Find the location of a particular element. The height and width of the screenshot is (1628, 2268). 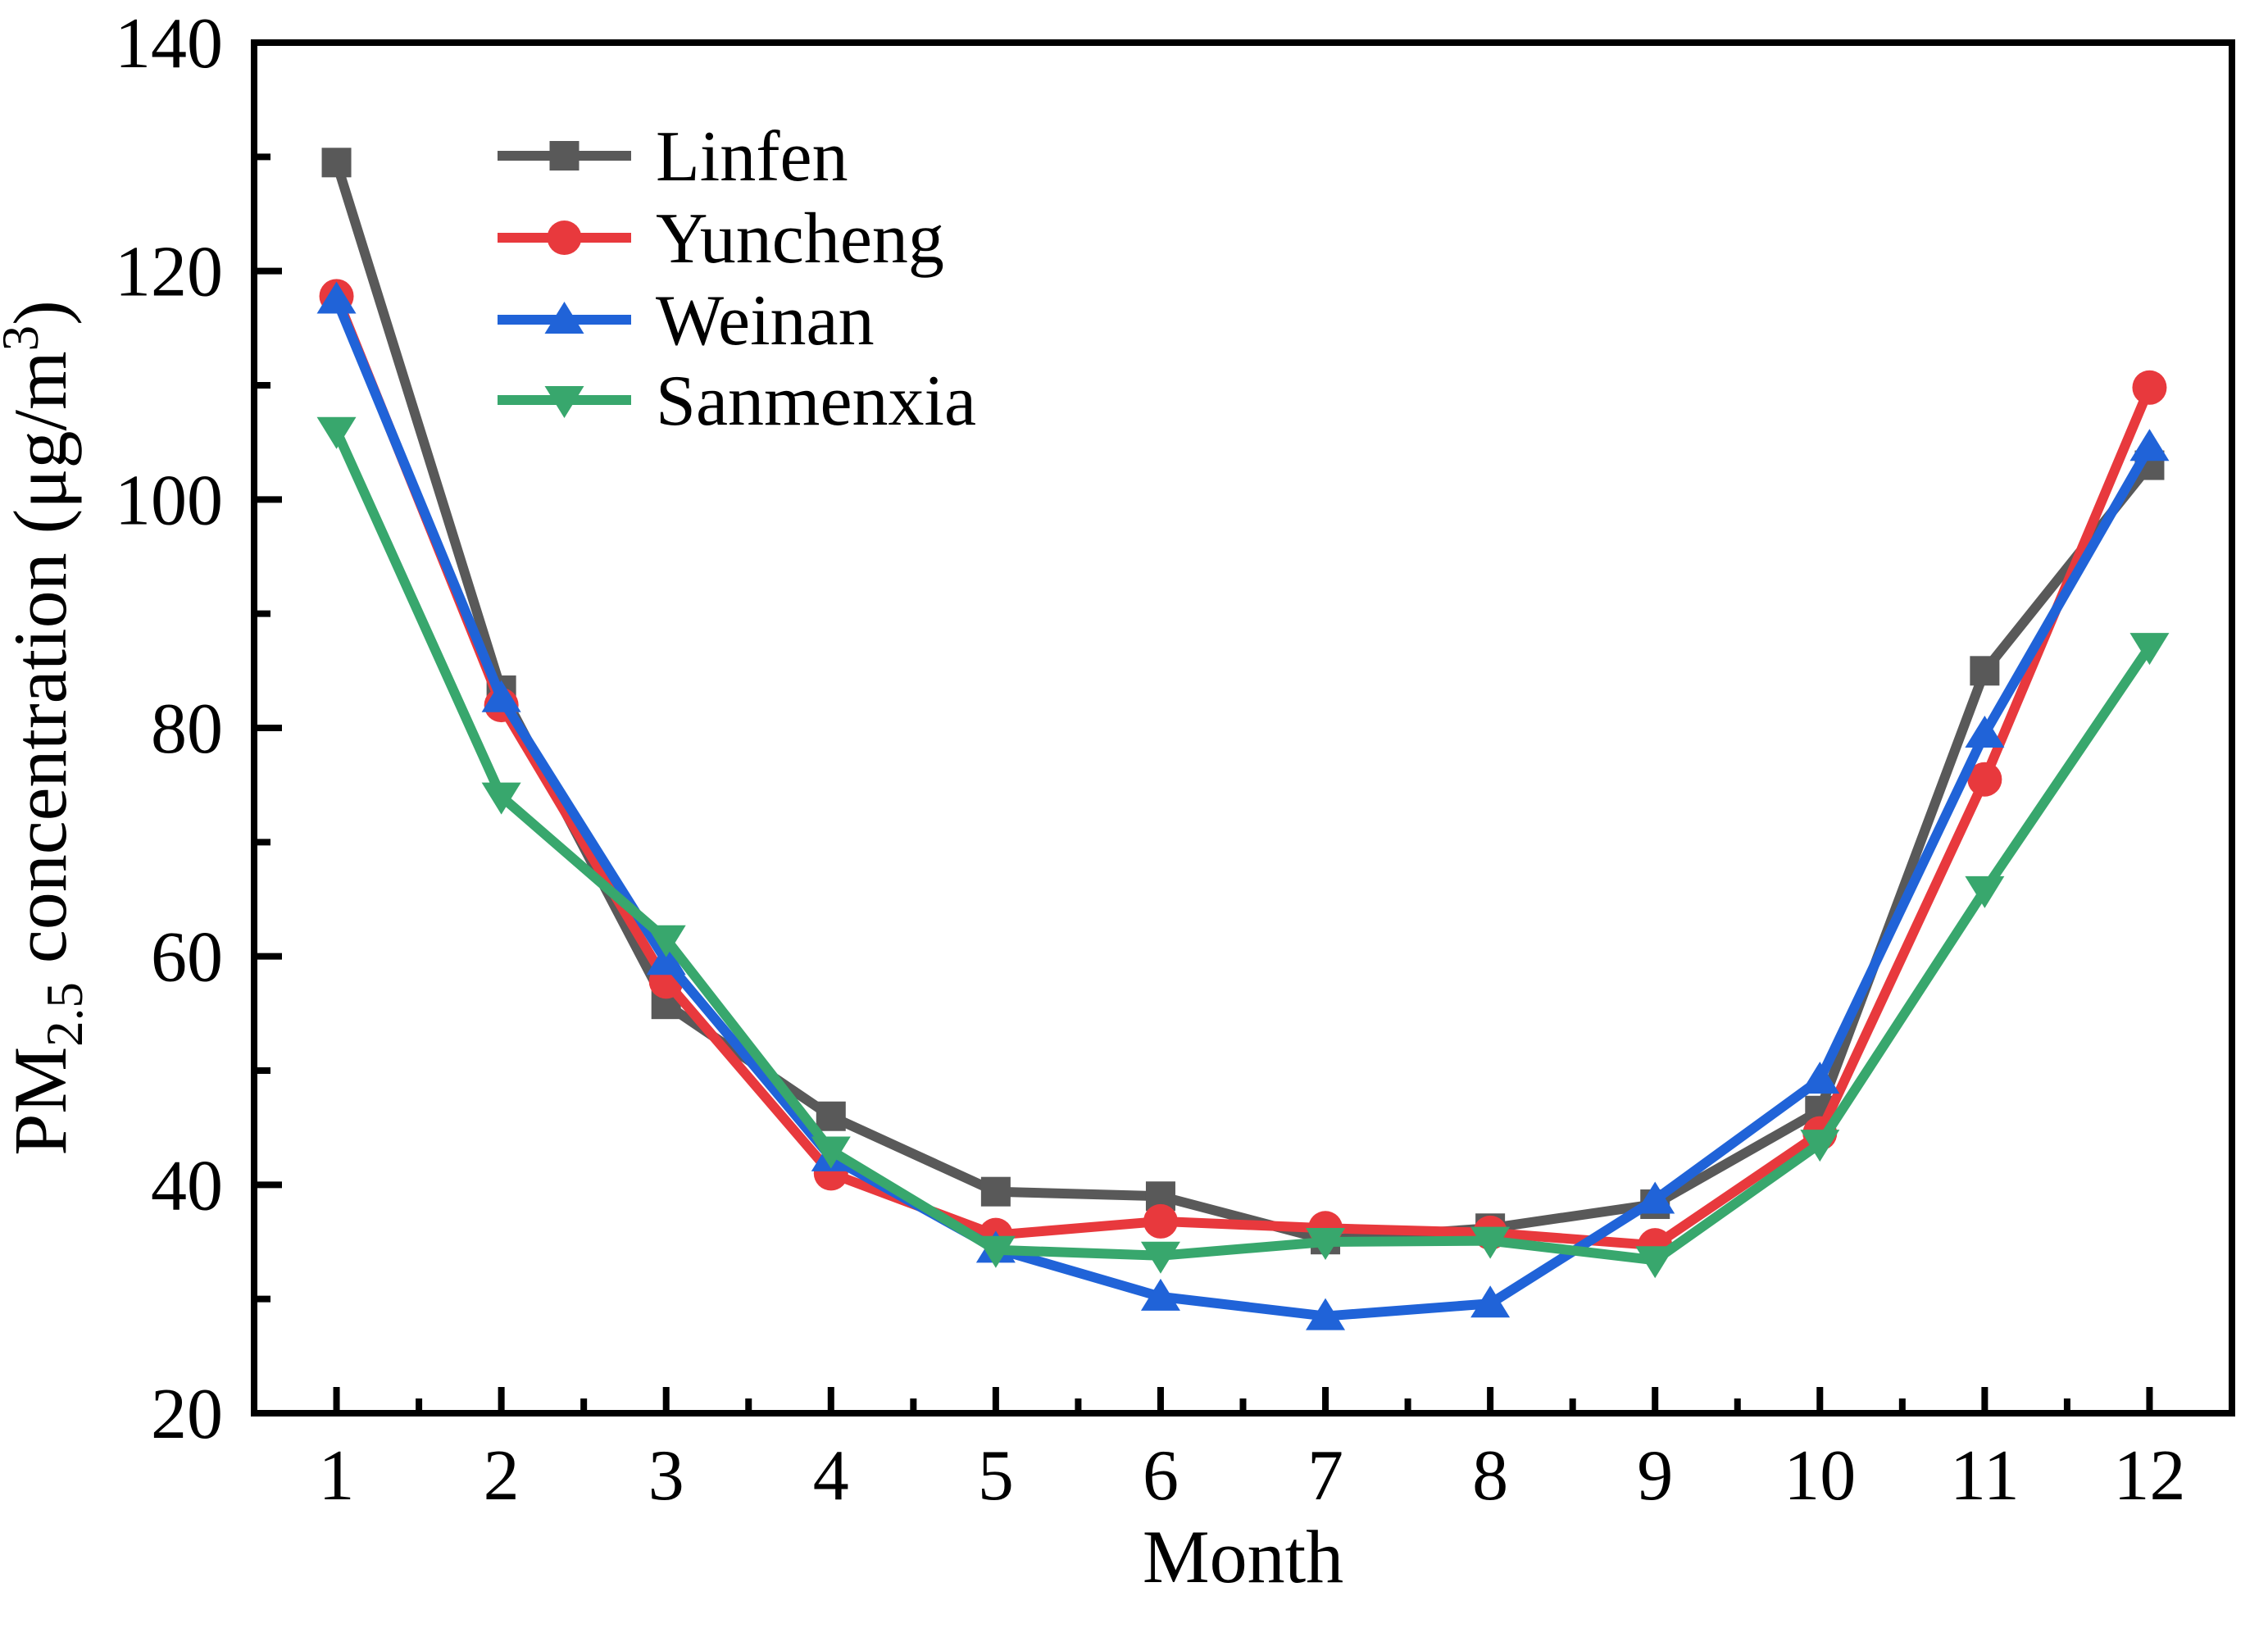

y-axis-tick-label: 40 is located at coordinates (187, 1186).